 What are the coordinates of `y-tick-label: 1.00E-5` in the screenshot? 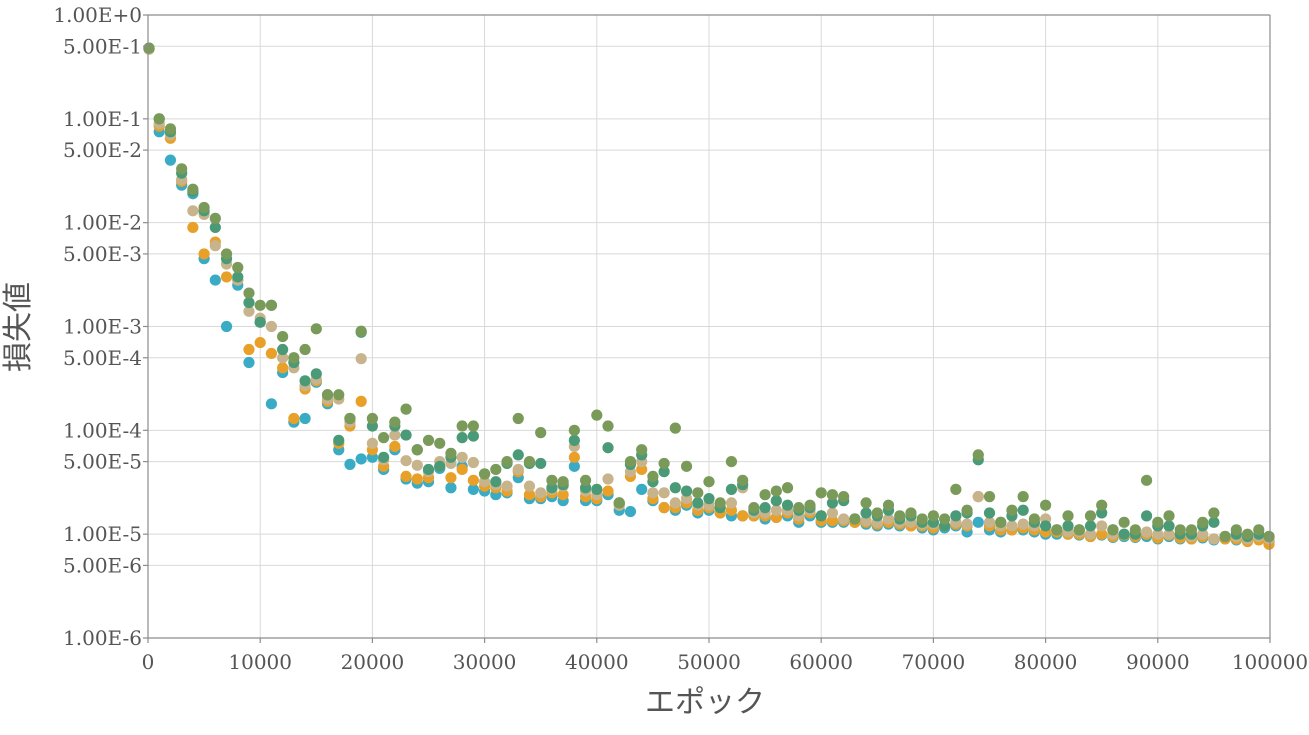 It's located at (102, 534).